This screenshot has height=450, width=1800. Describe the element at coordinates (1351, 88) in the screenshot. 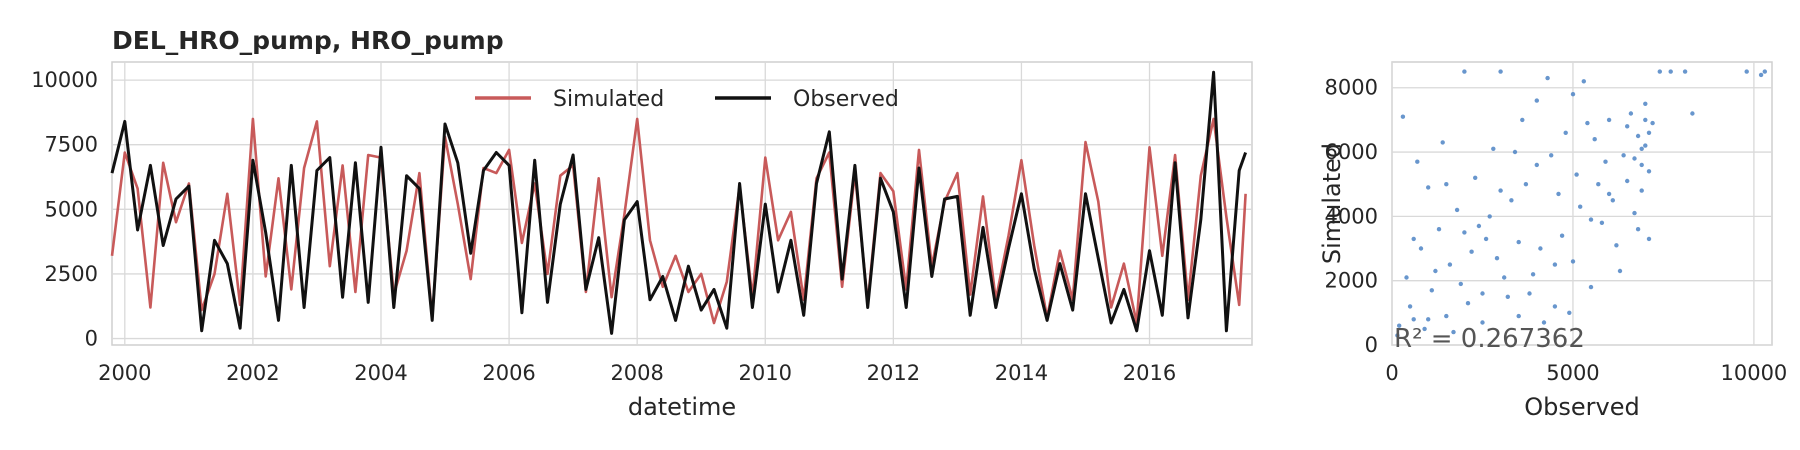

I see `y-tick-label: 8000` at that location.